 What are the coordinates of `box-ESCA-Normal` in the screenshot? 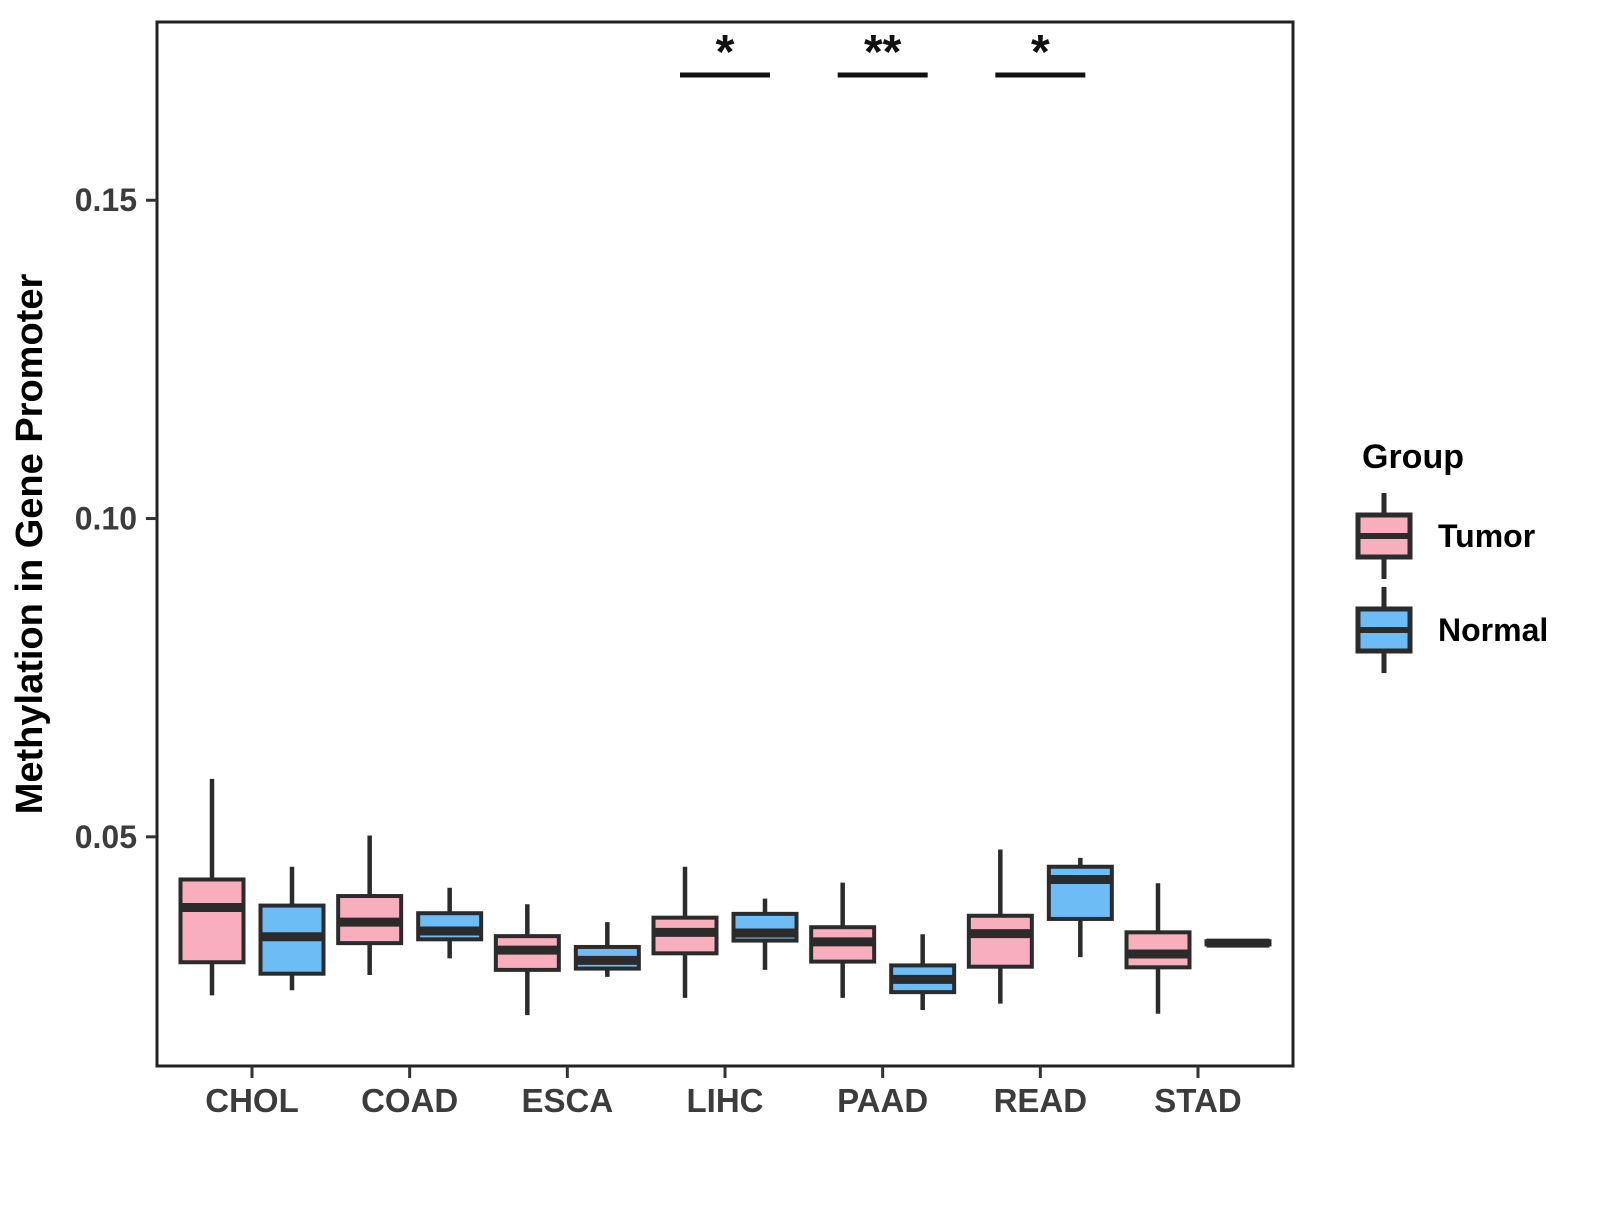 It's located at (607, 949).